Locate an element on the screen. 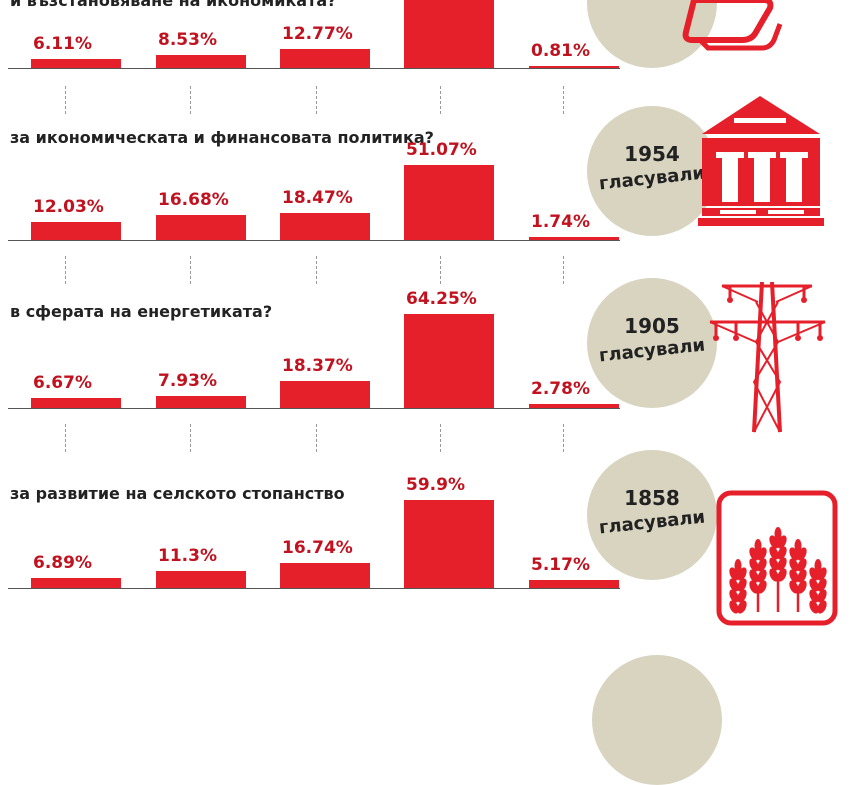 This screenshot has height=785, width=852. question-title: в сферата на енергетиката? is located at coordinates (141, 311).